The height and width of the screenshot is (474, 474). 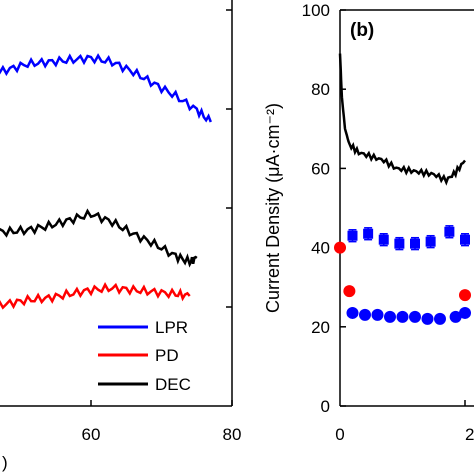 What do you see at coordinates (320, 327) in the screenshot?
I see `panel-b-y-tick-label: 20` at bounding box center [320, 327].